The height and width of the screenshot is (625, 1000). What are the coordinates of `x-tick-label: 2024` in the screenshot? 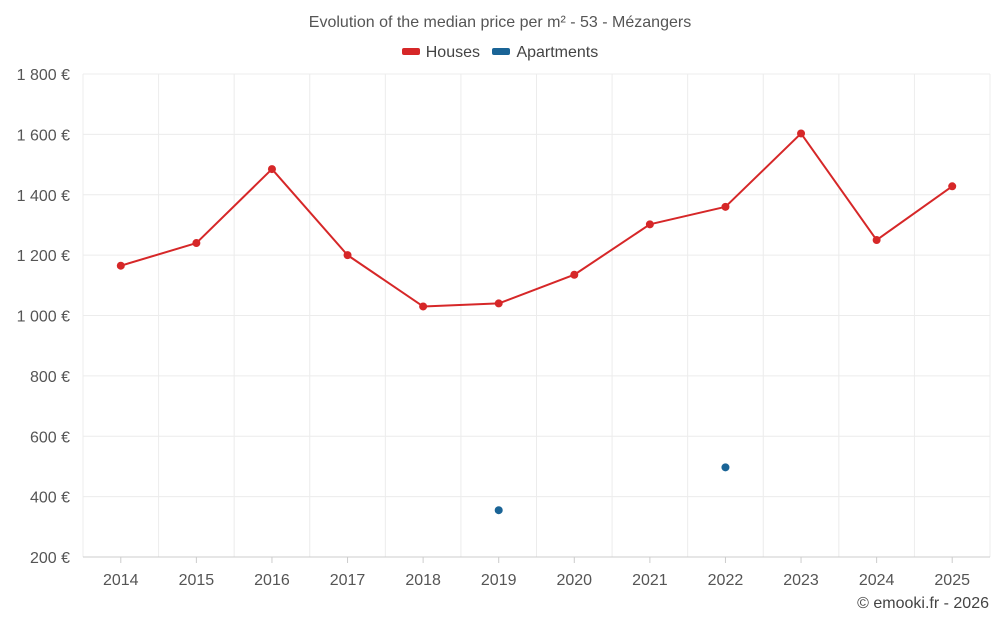 It's located at (877, 580).